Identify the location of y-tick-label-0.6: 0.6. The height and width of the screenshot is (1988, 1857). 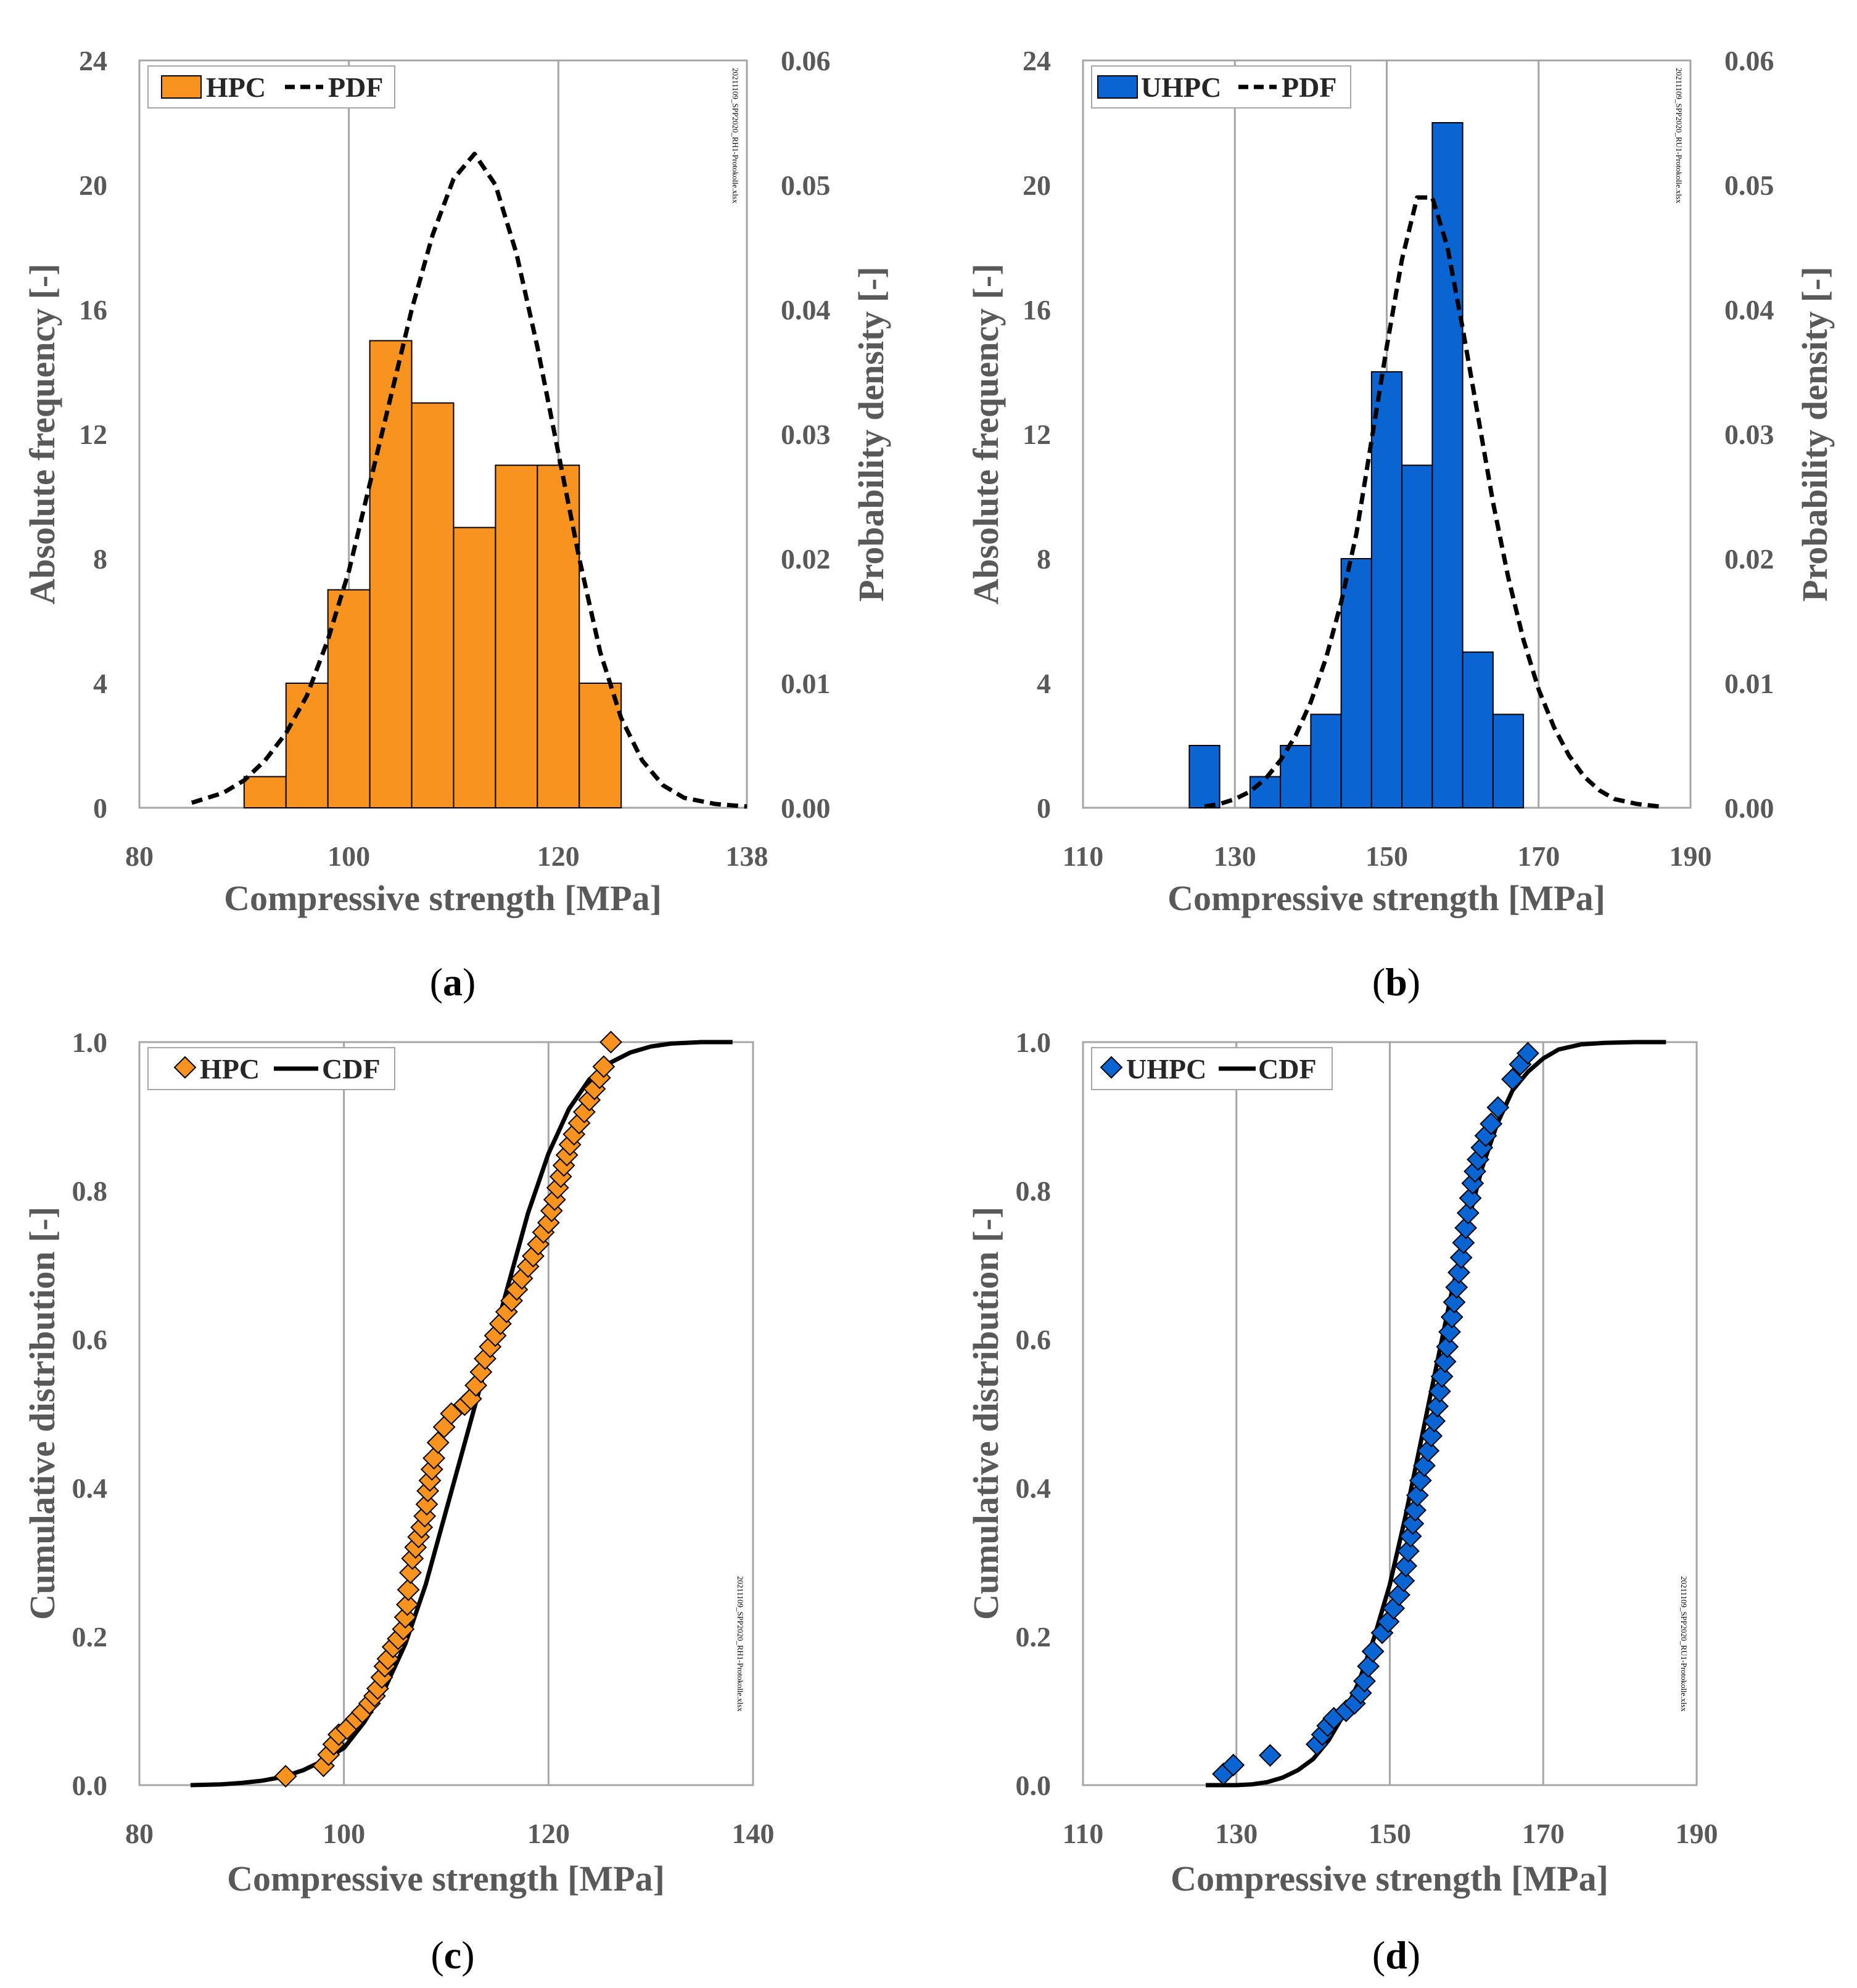
(90, 1339).